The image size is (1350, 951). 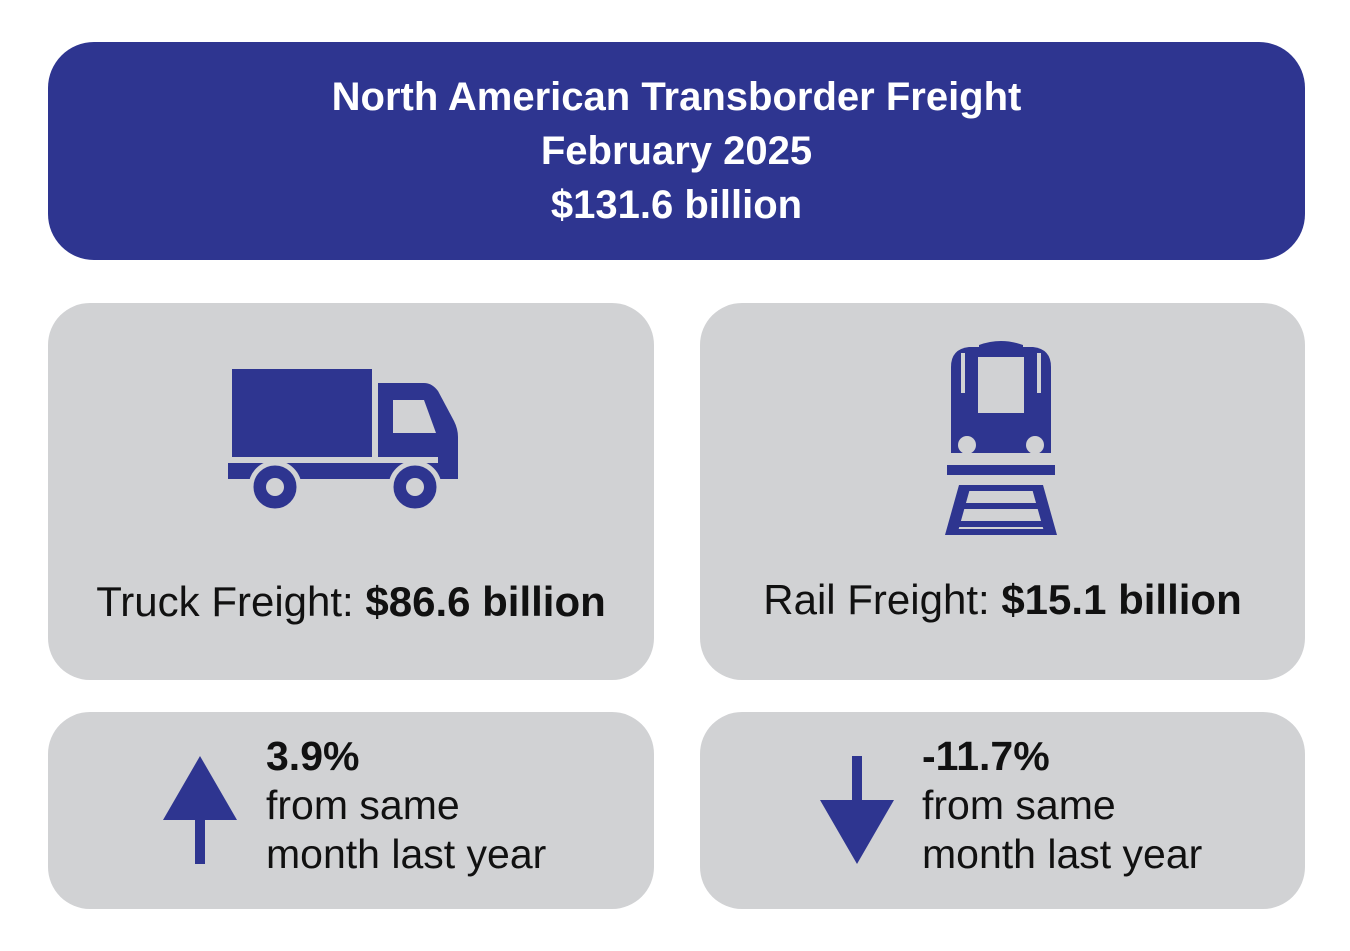 I want to click on rail-freight-label: Rail Freight: $15.1 billion, so click(x=1002, y=600).